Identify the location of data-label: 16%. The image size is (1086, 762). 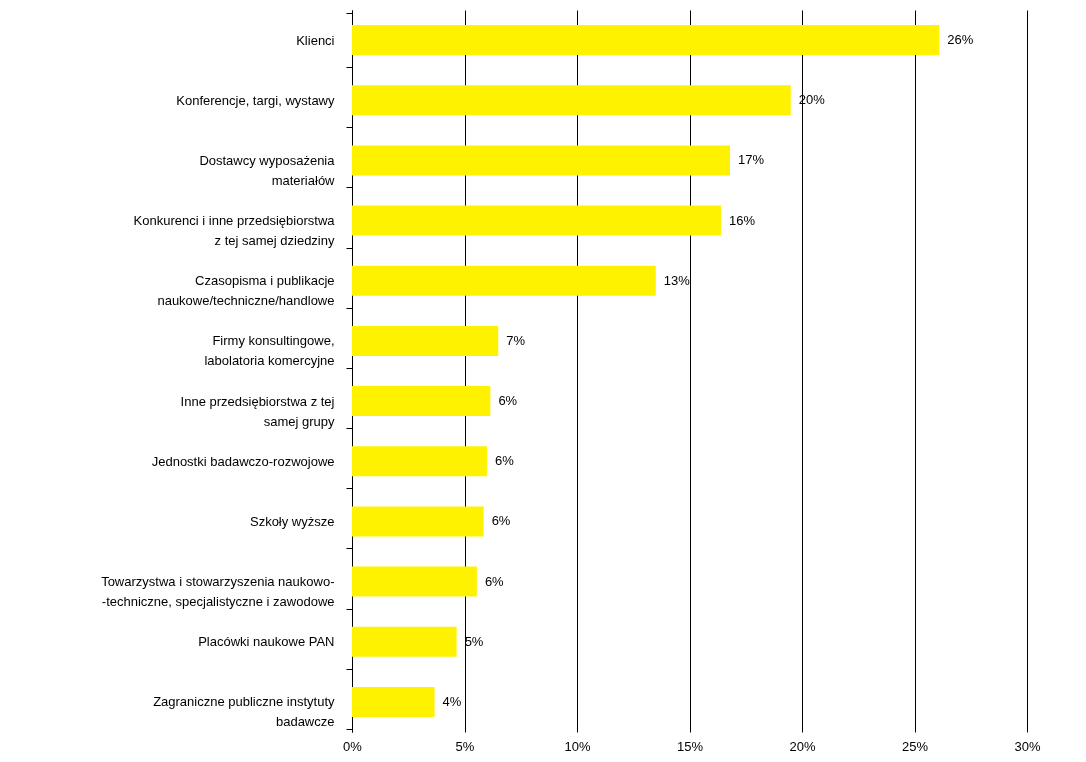
(742, 220).